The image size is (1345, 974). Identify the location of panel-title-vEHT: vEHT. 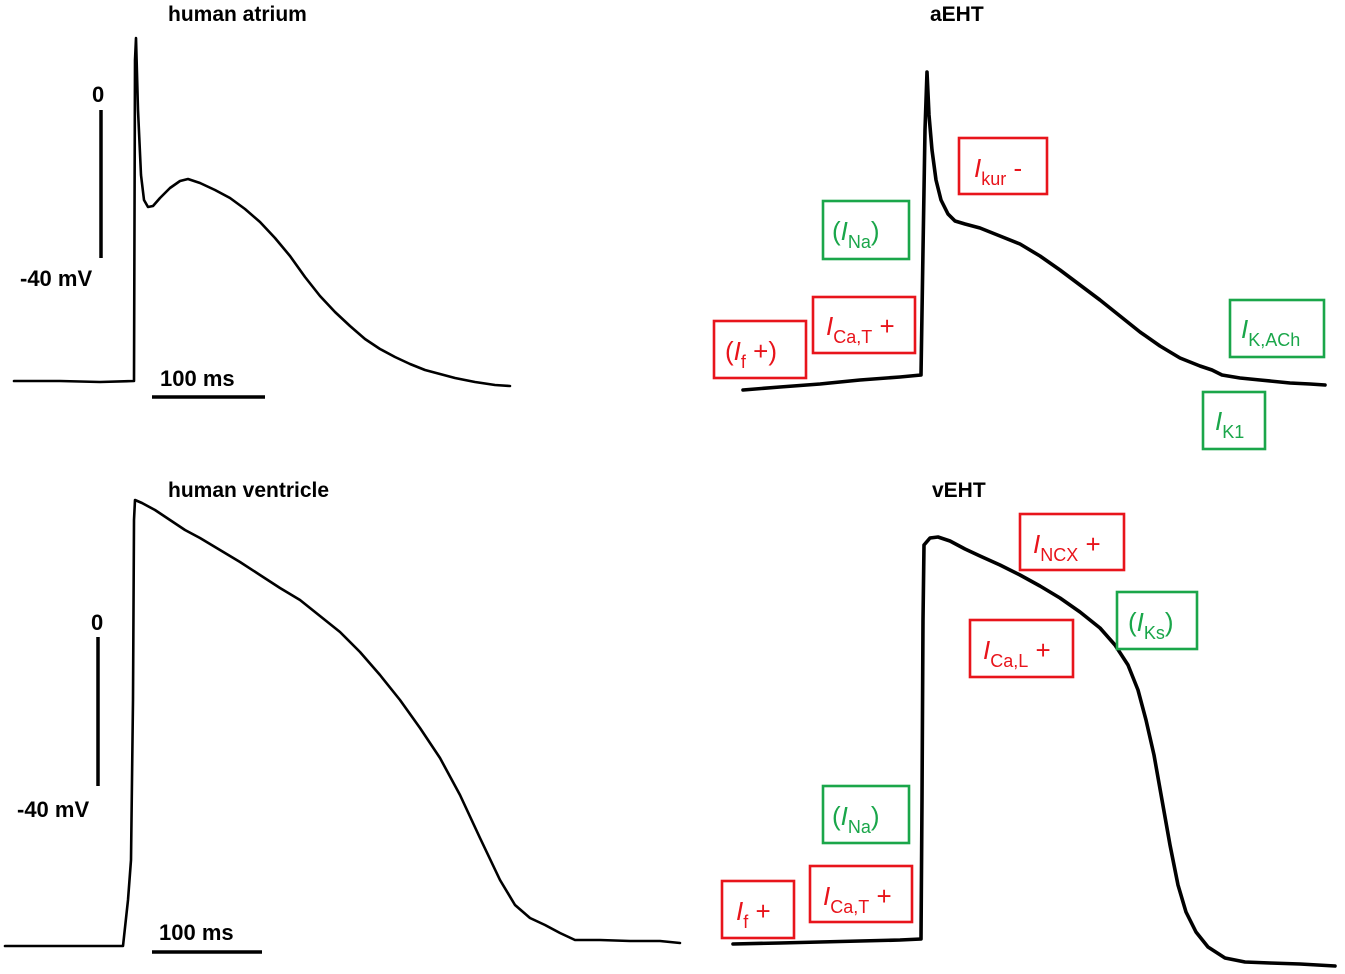
(959, 490).